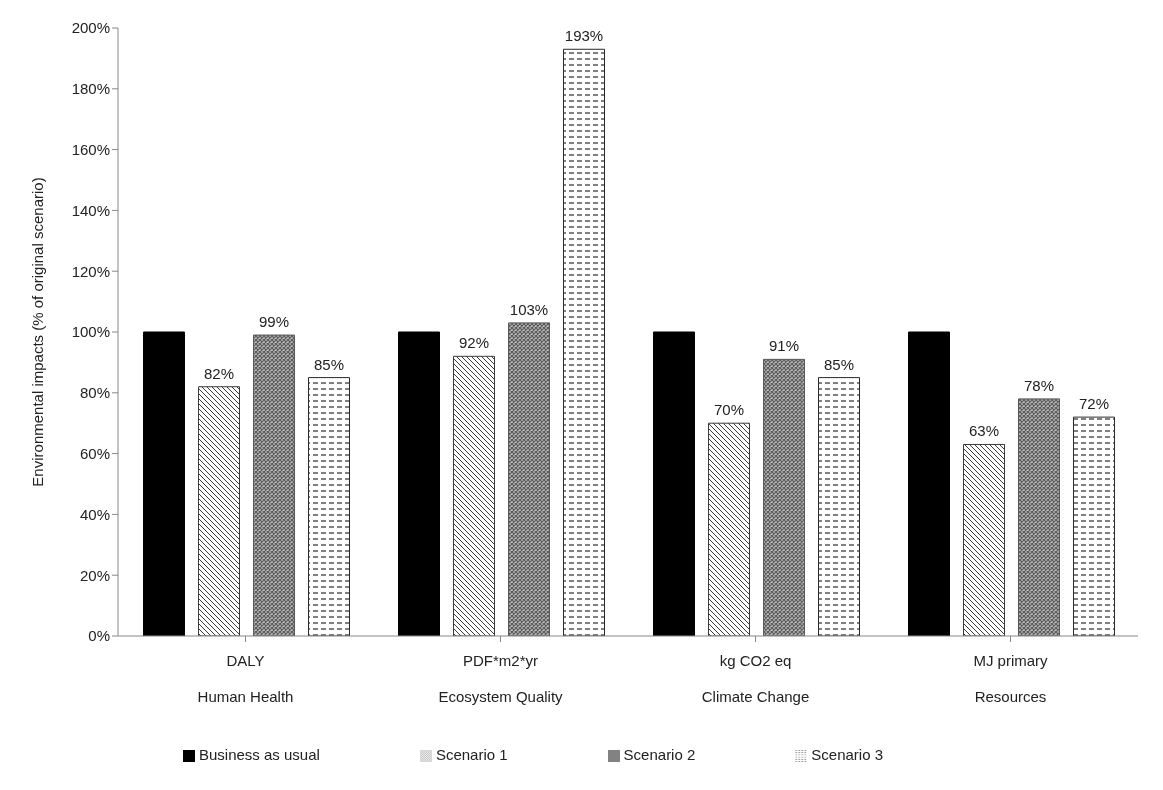  I want to click on data-label: 82%, so click(219, 373).